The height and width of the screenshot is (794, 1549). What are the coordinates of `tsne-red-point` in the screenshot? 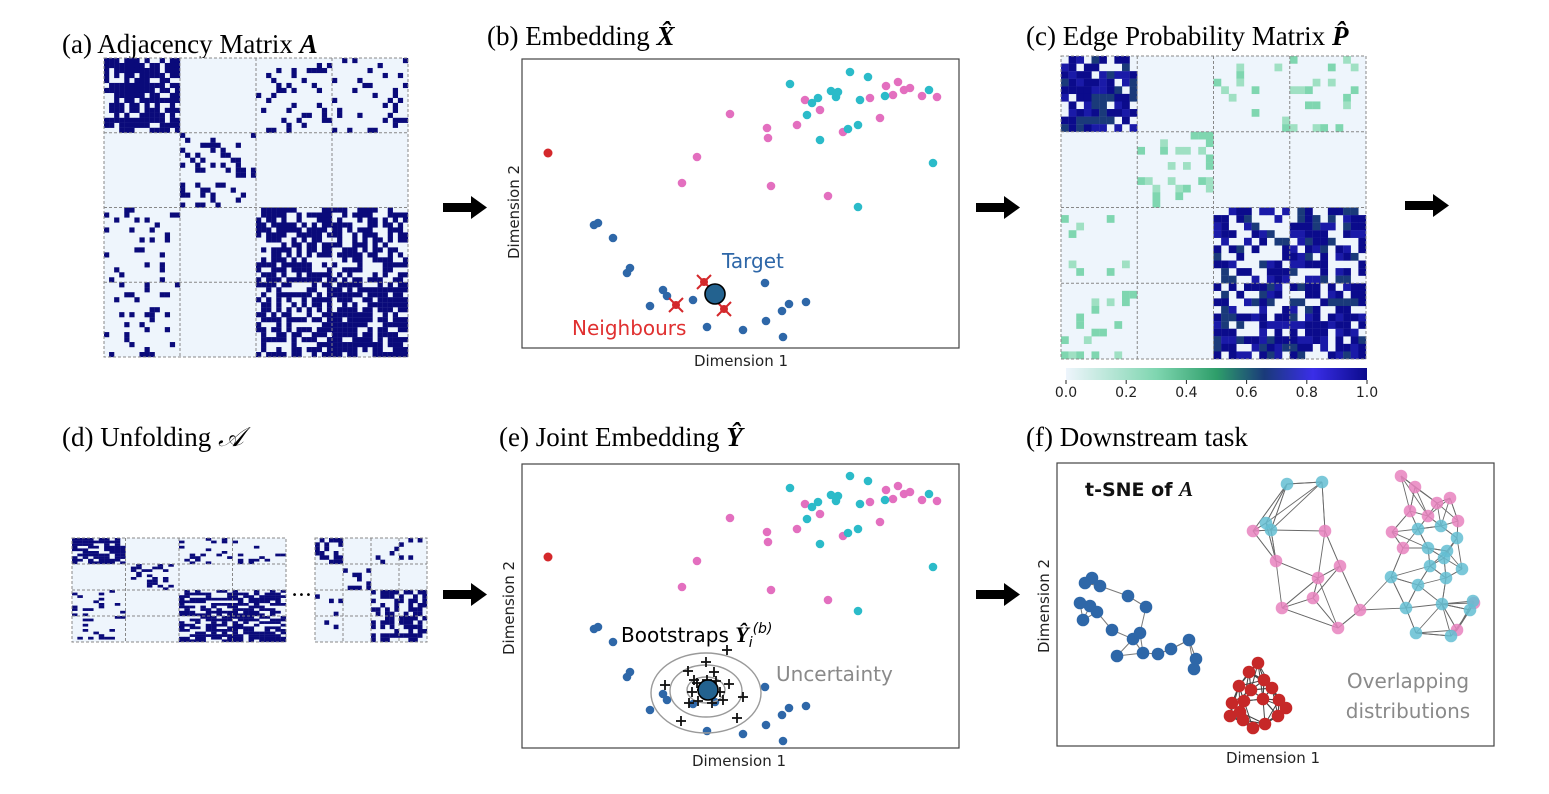 It's located at (1253, 728).